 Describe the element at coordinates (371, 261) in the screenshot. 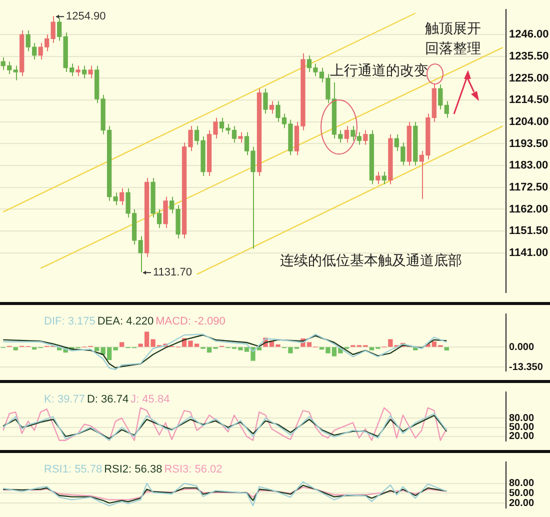

I see `annotation: 连续的低位基本触及通道底部` at that location.